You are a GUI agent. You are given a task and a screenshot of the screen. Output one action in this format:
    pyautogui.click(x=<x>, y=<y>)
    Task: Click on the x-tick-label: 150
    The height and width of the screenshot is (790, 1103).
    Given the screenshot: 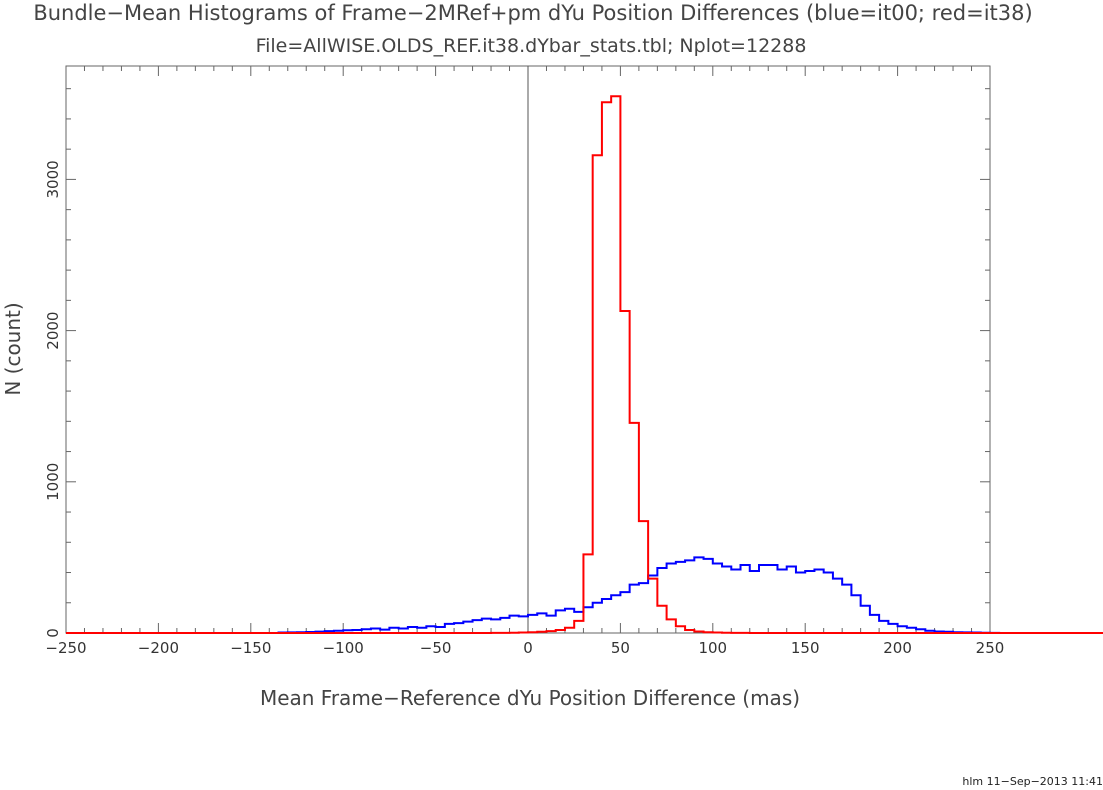 What is the action you would take?
    pyautogui.click(x=805, y=648)
    